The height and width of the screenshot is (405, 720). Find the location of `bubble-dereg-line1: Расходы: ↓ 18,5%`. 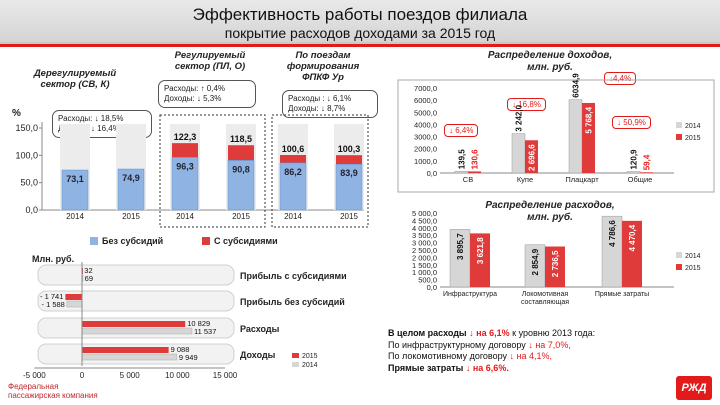

bubble-dereg-line1: Расходы: ↓ 18,5% is located at coordinates (91, 118).